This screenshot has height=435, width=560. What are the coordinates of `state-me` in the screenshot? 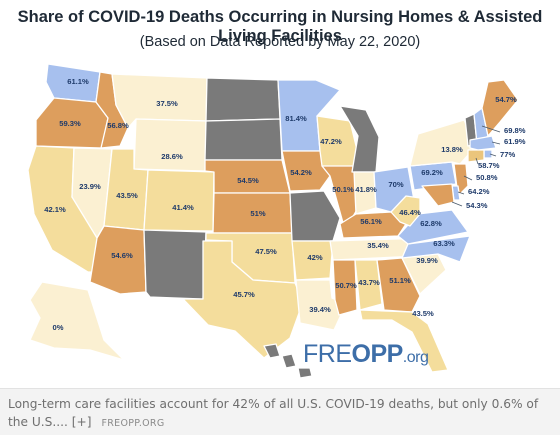 It's located at (500, 108).